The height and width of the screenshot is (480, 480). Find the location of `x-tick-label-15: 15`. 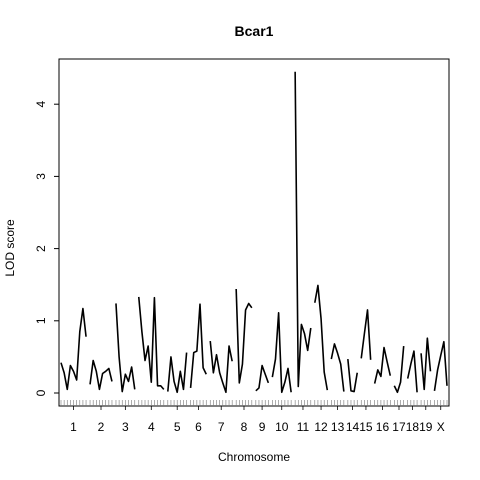

x-tick-label-15: 15 is located at coordinates (366, 427).